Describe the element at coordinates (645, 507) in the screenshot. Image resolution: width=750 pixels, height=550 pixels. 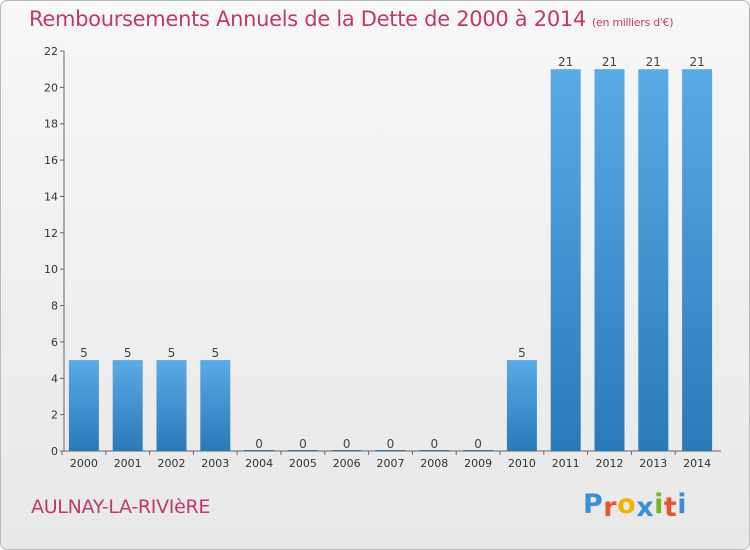
I see `logo-letter: x` at that location.